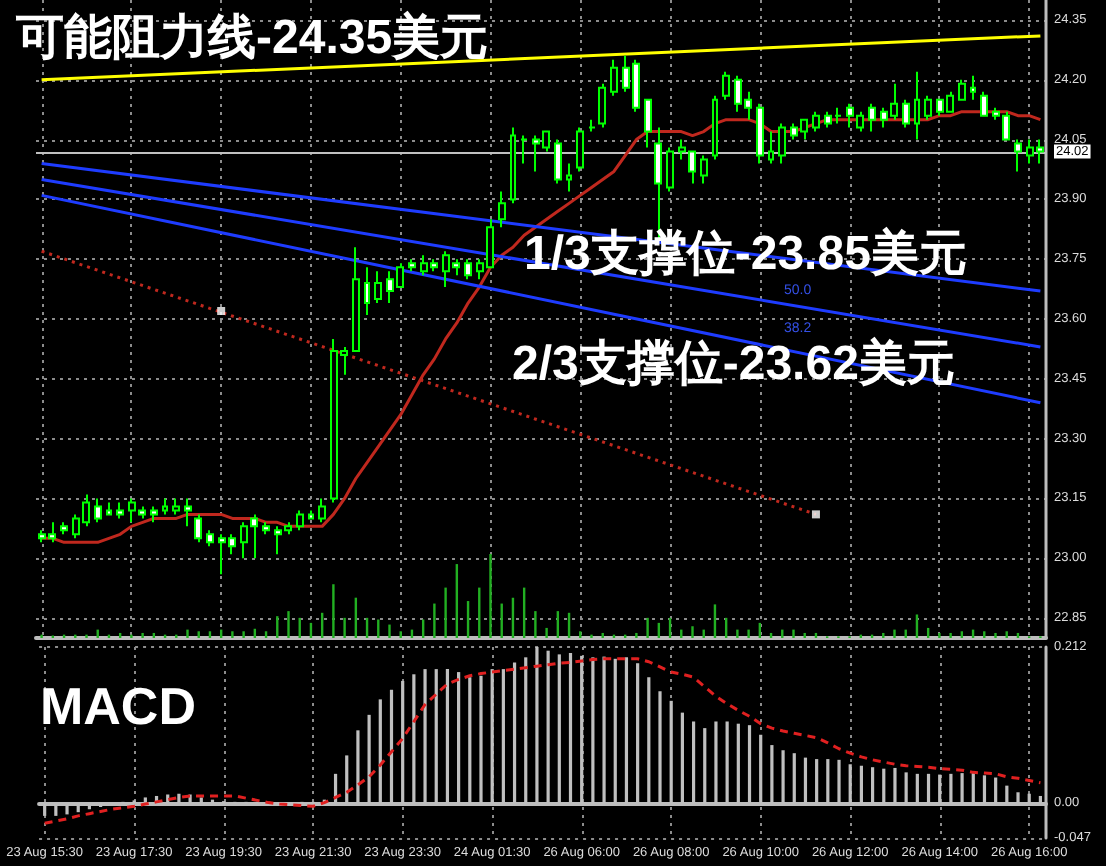  What do you see at coordinates (118, 706) in the screenshot?
I see `text: MACD` at bounding box center [118, 706].